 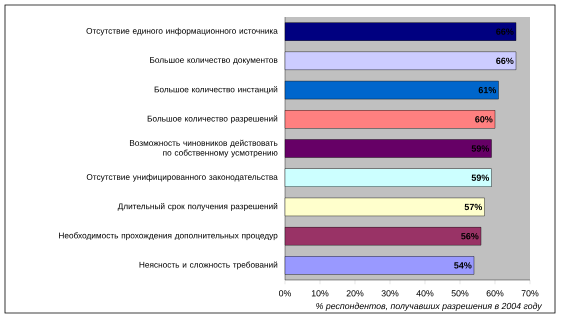 What do you see at coordinates (182, 32) in the screenshot?
I see `y-tick-label: Отсутствие единого информационного источника` at bounding box center [182, 32].